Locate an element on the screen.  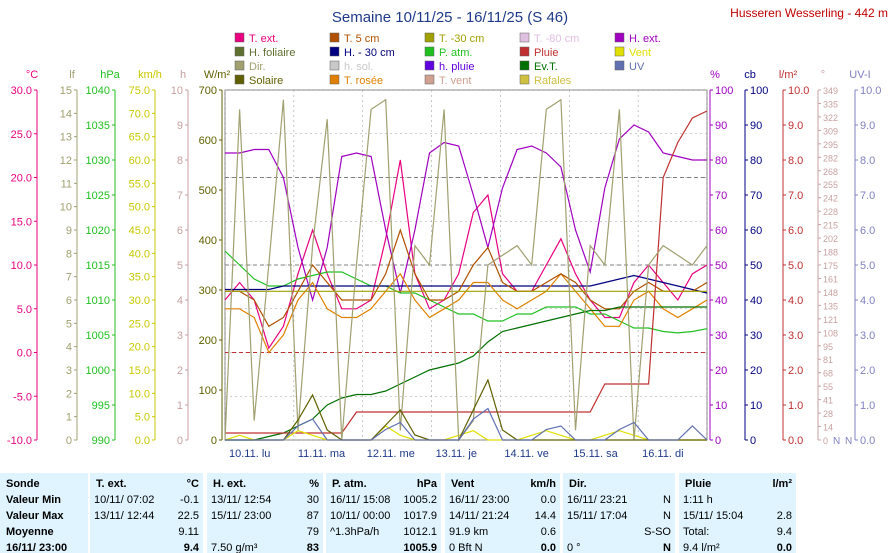
axis-tick-label: 40 is located at coordinates (756, 301).